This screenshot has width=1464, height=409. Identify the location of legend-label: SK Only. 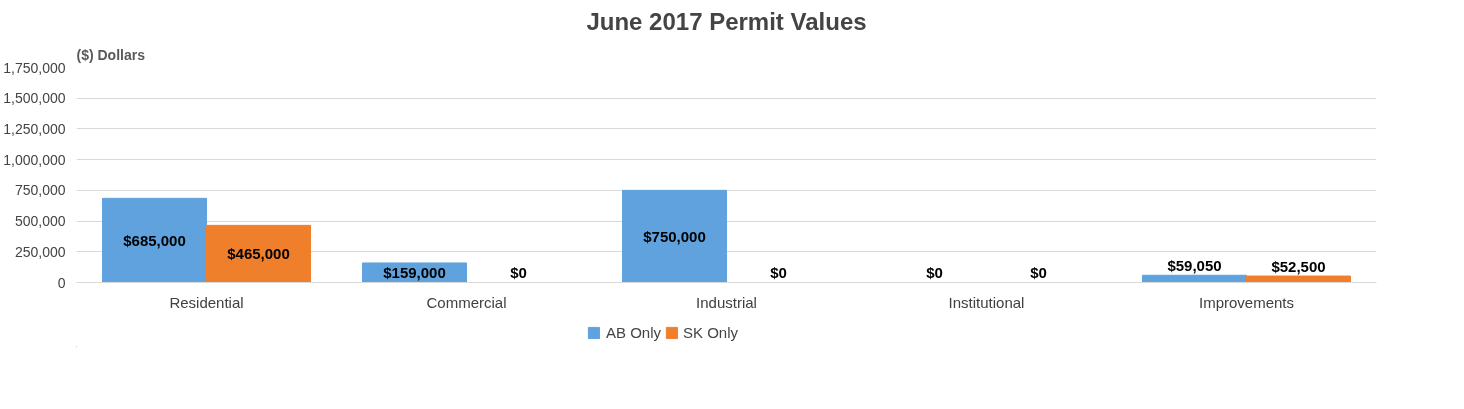
(710, 332).